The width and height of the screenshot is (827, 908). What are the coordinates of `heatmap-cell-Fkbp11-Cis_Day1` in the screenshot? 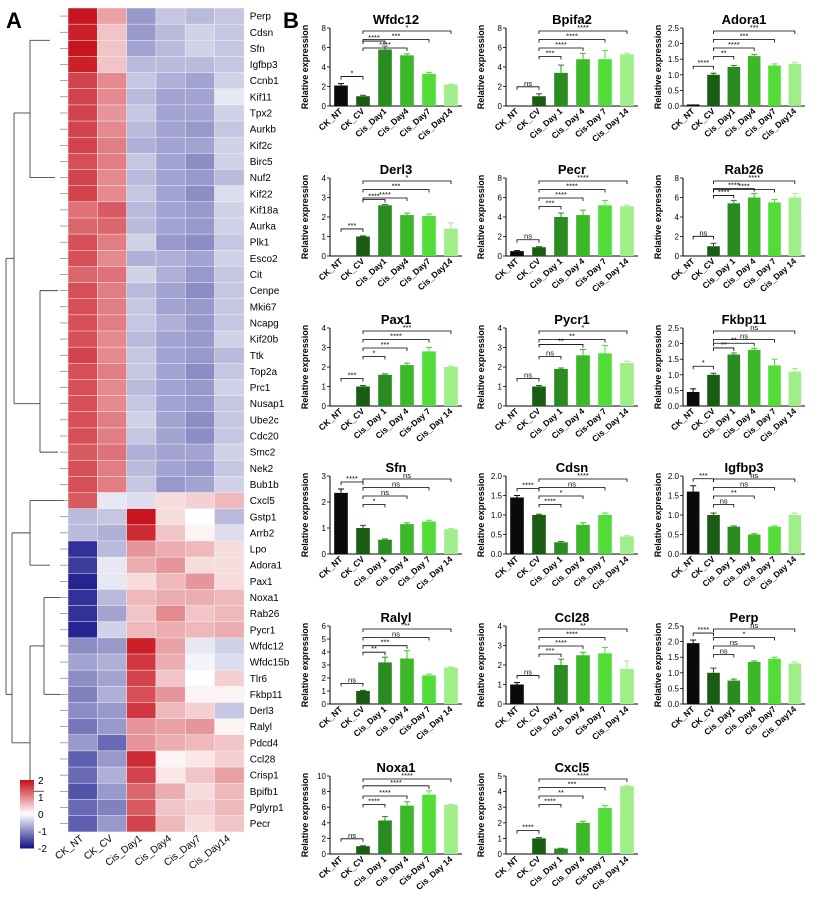 It's located at (141, 694).